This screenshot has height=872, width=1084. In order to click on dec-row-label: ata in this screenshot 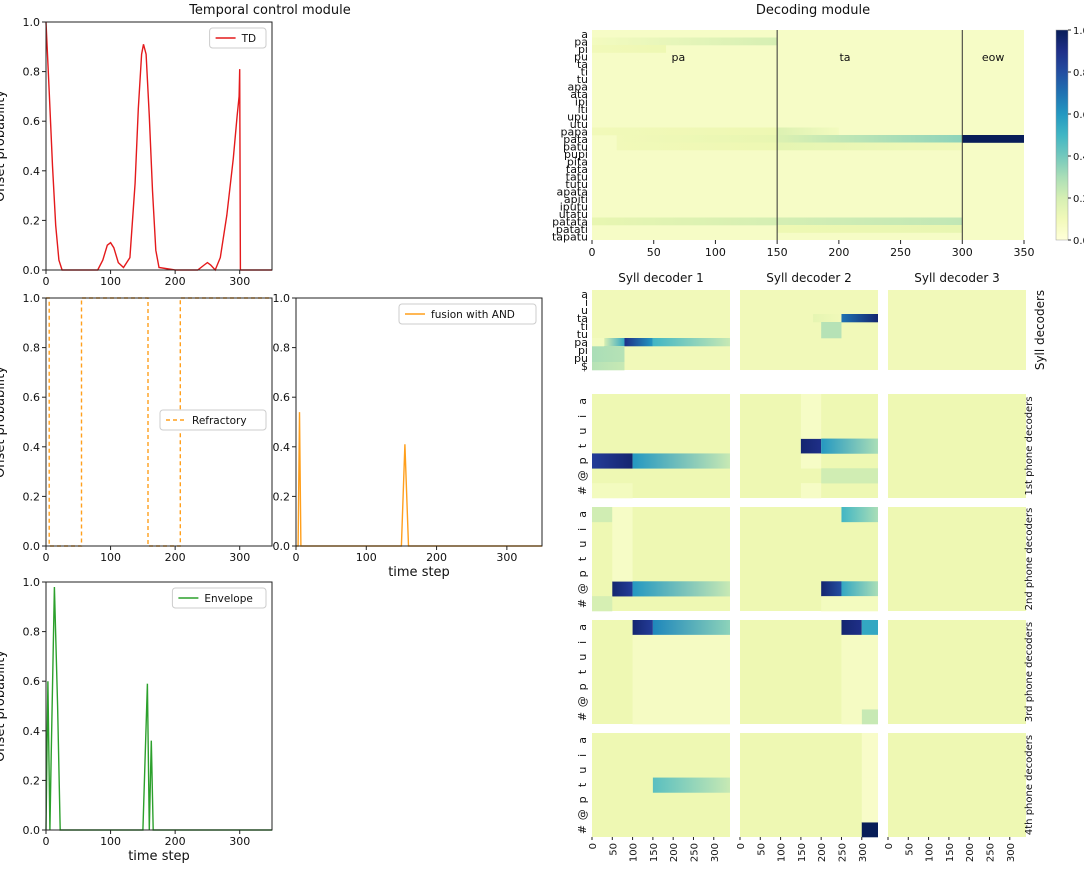, I will do `click(579, 94)`.